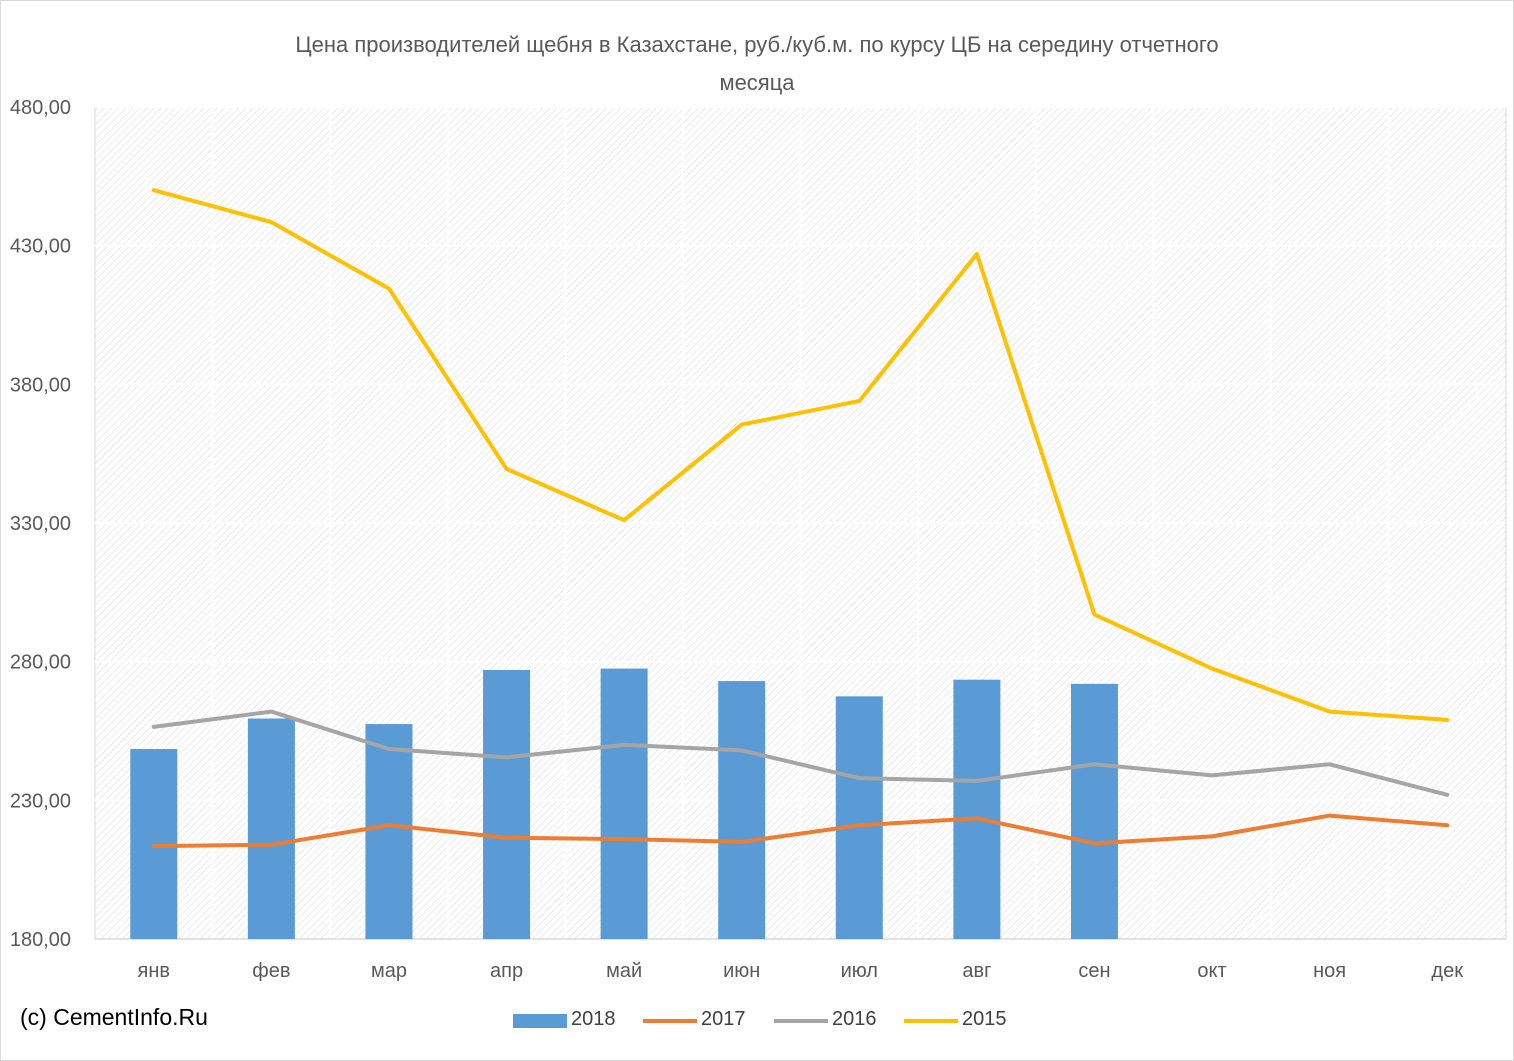 The width and height of the screenshot is (1514, 1061). I want to click on x-tick-label: июн, so click(741, 971).